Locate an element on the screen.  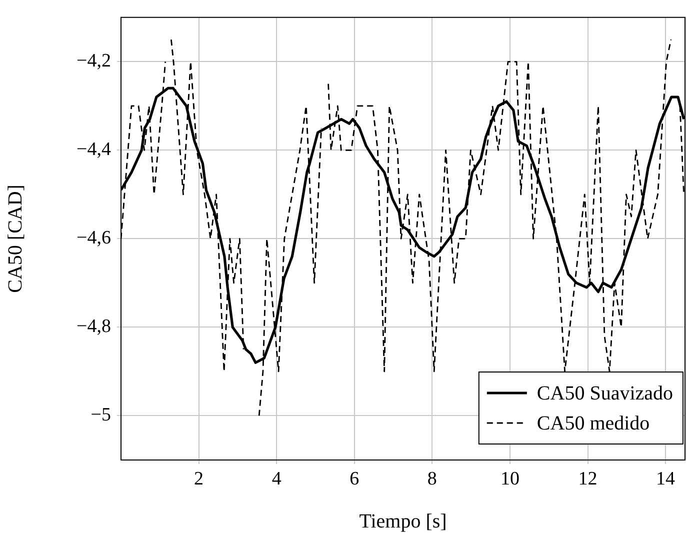
x-tick-label: 6 is located at coordinates (355, 479).